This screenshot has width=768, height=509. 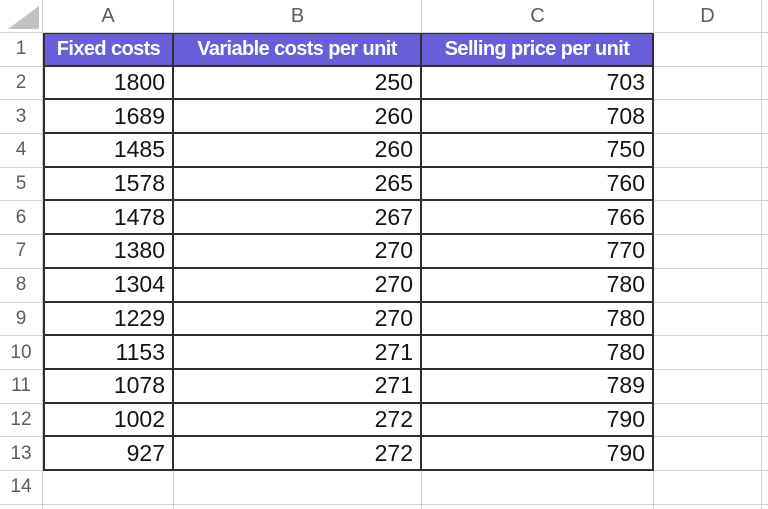 I want to click on cell-B14, so click(x=298, y=487).